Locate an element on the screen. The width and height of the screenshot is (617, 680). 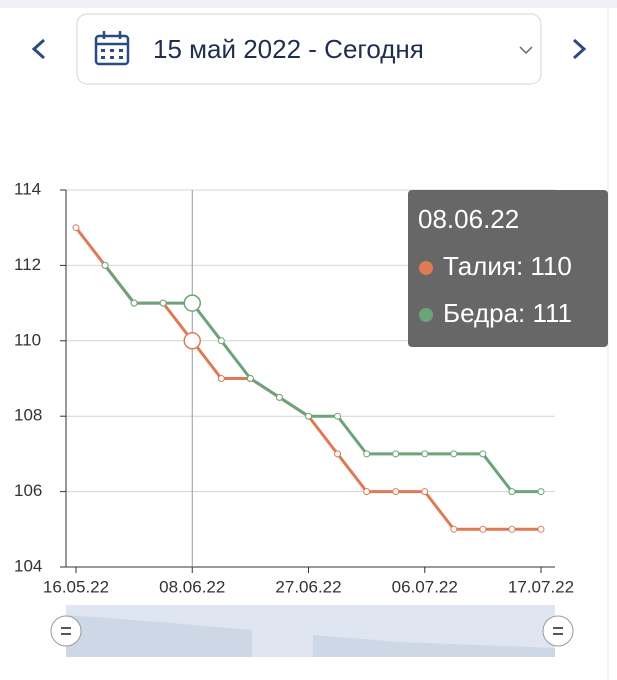
prev-button is located at coordinates (38, 49).